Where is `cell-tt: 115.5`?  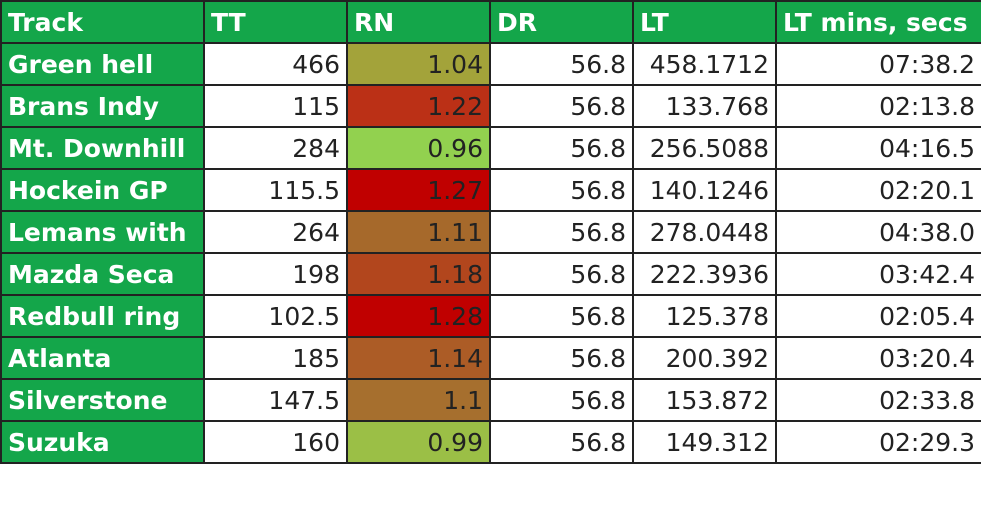 cell-tt: 115.5 is located at coordinates (275, 190).